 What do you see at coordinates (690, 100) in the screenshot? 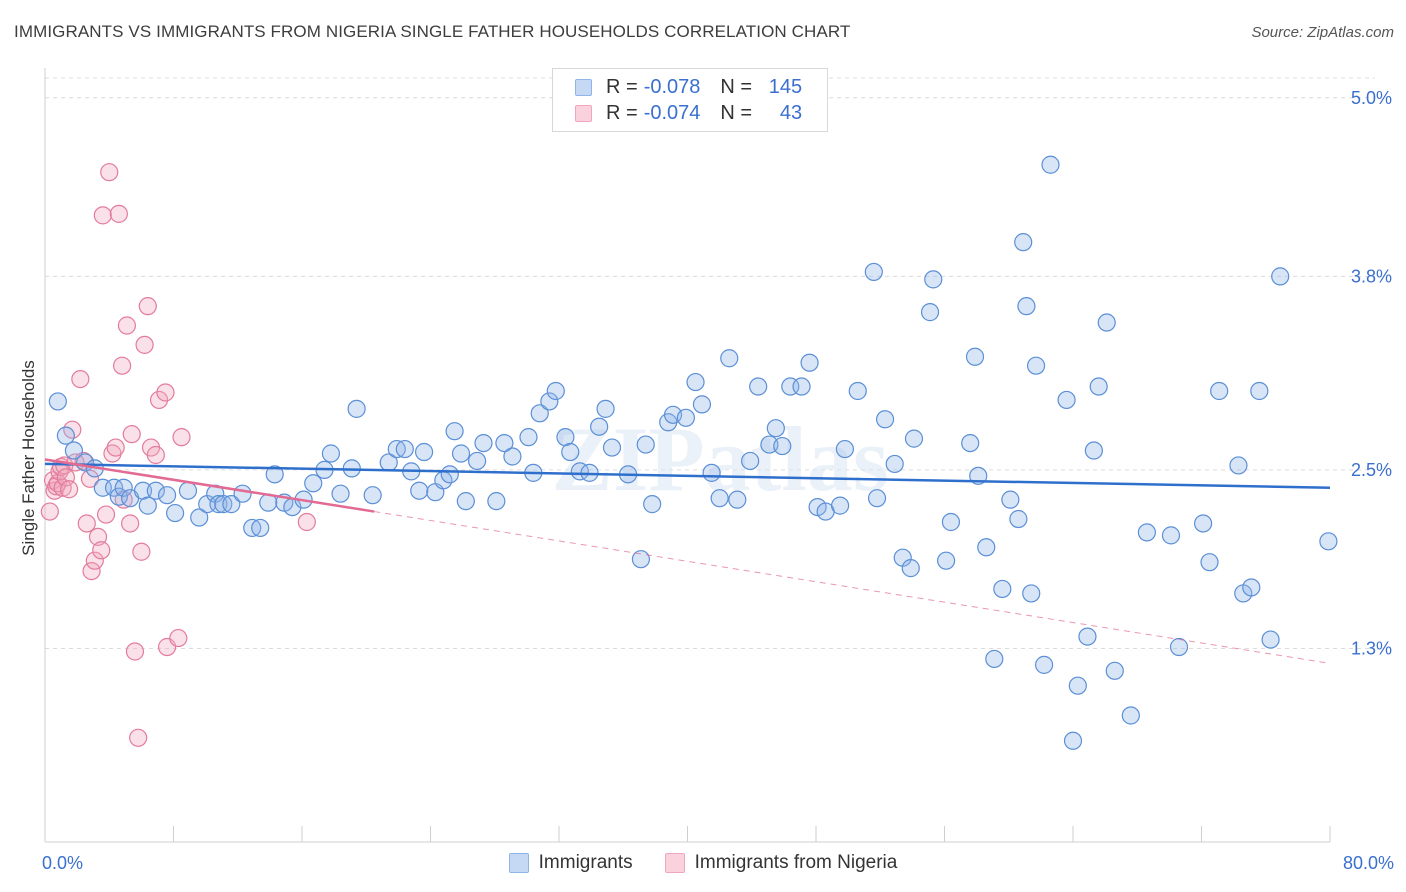
I see `correlation-legend: R = -0.078 N = 145 R = -0.074 N = 43` at bounding box center [690, 100].